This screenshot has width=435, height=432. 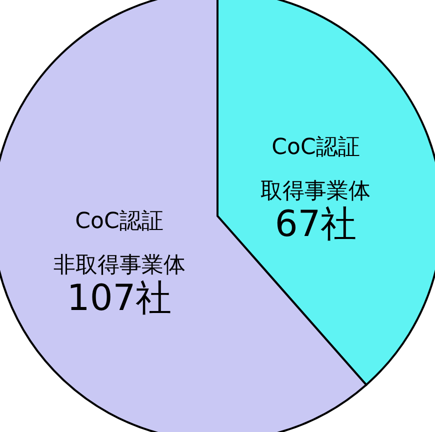 What do you see at coordinates (119, 243) in the screenshot?
I see `slice-label: CoC認証非取得事業体` at bounding box center [119, 243].